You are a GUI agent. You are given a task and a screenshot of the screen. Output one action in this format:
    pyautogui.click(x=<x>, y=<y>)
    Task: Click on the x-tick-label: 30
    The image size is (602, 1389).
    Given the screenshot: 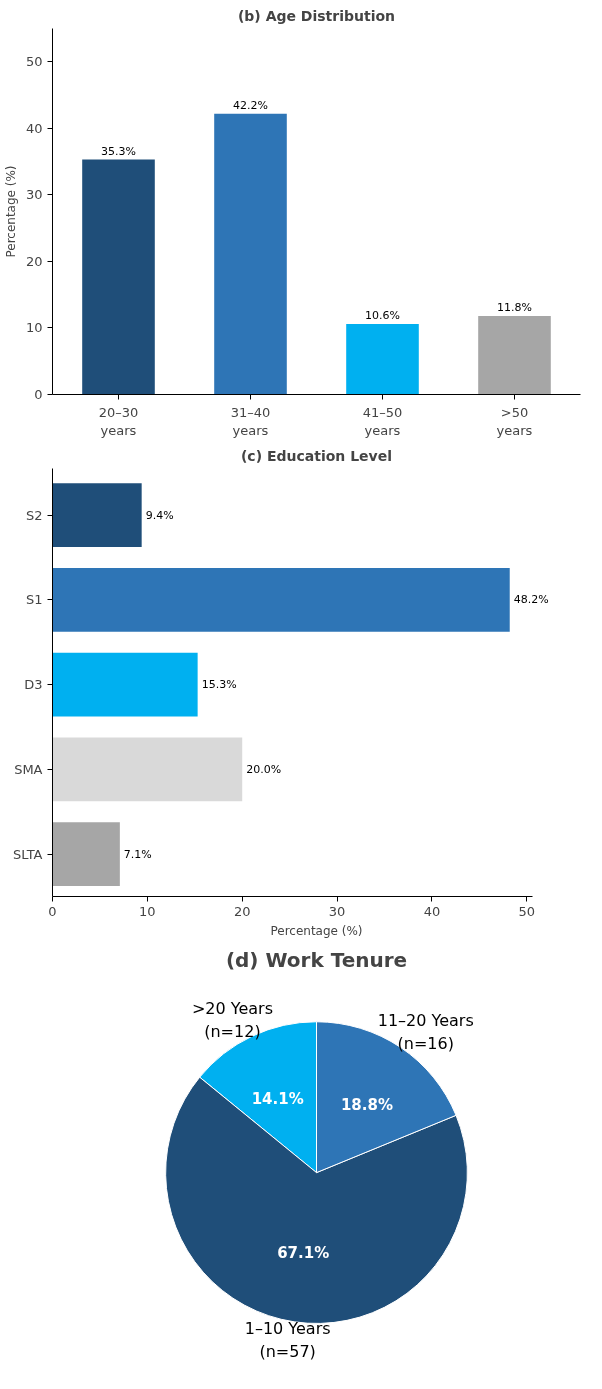 What is the action you would take?
    pyautogui.click(x=337, y=911)
    